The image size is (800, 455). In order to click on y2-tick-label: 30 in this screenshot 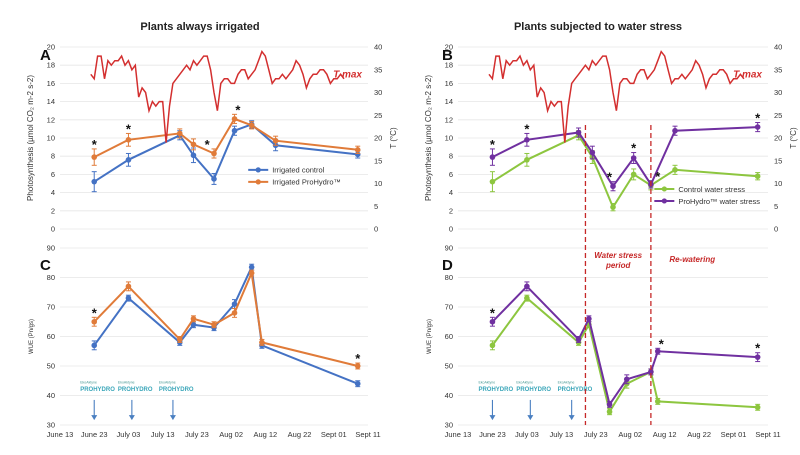, I will do `click(378, 92)`.